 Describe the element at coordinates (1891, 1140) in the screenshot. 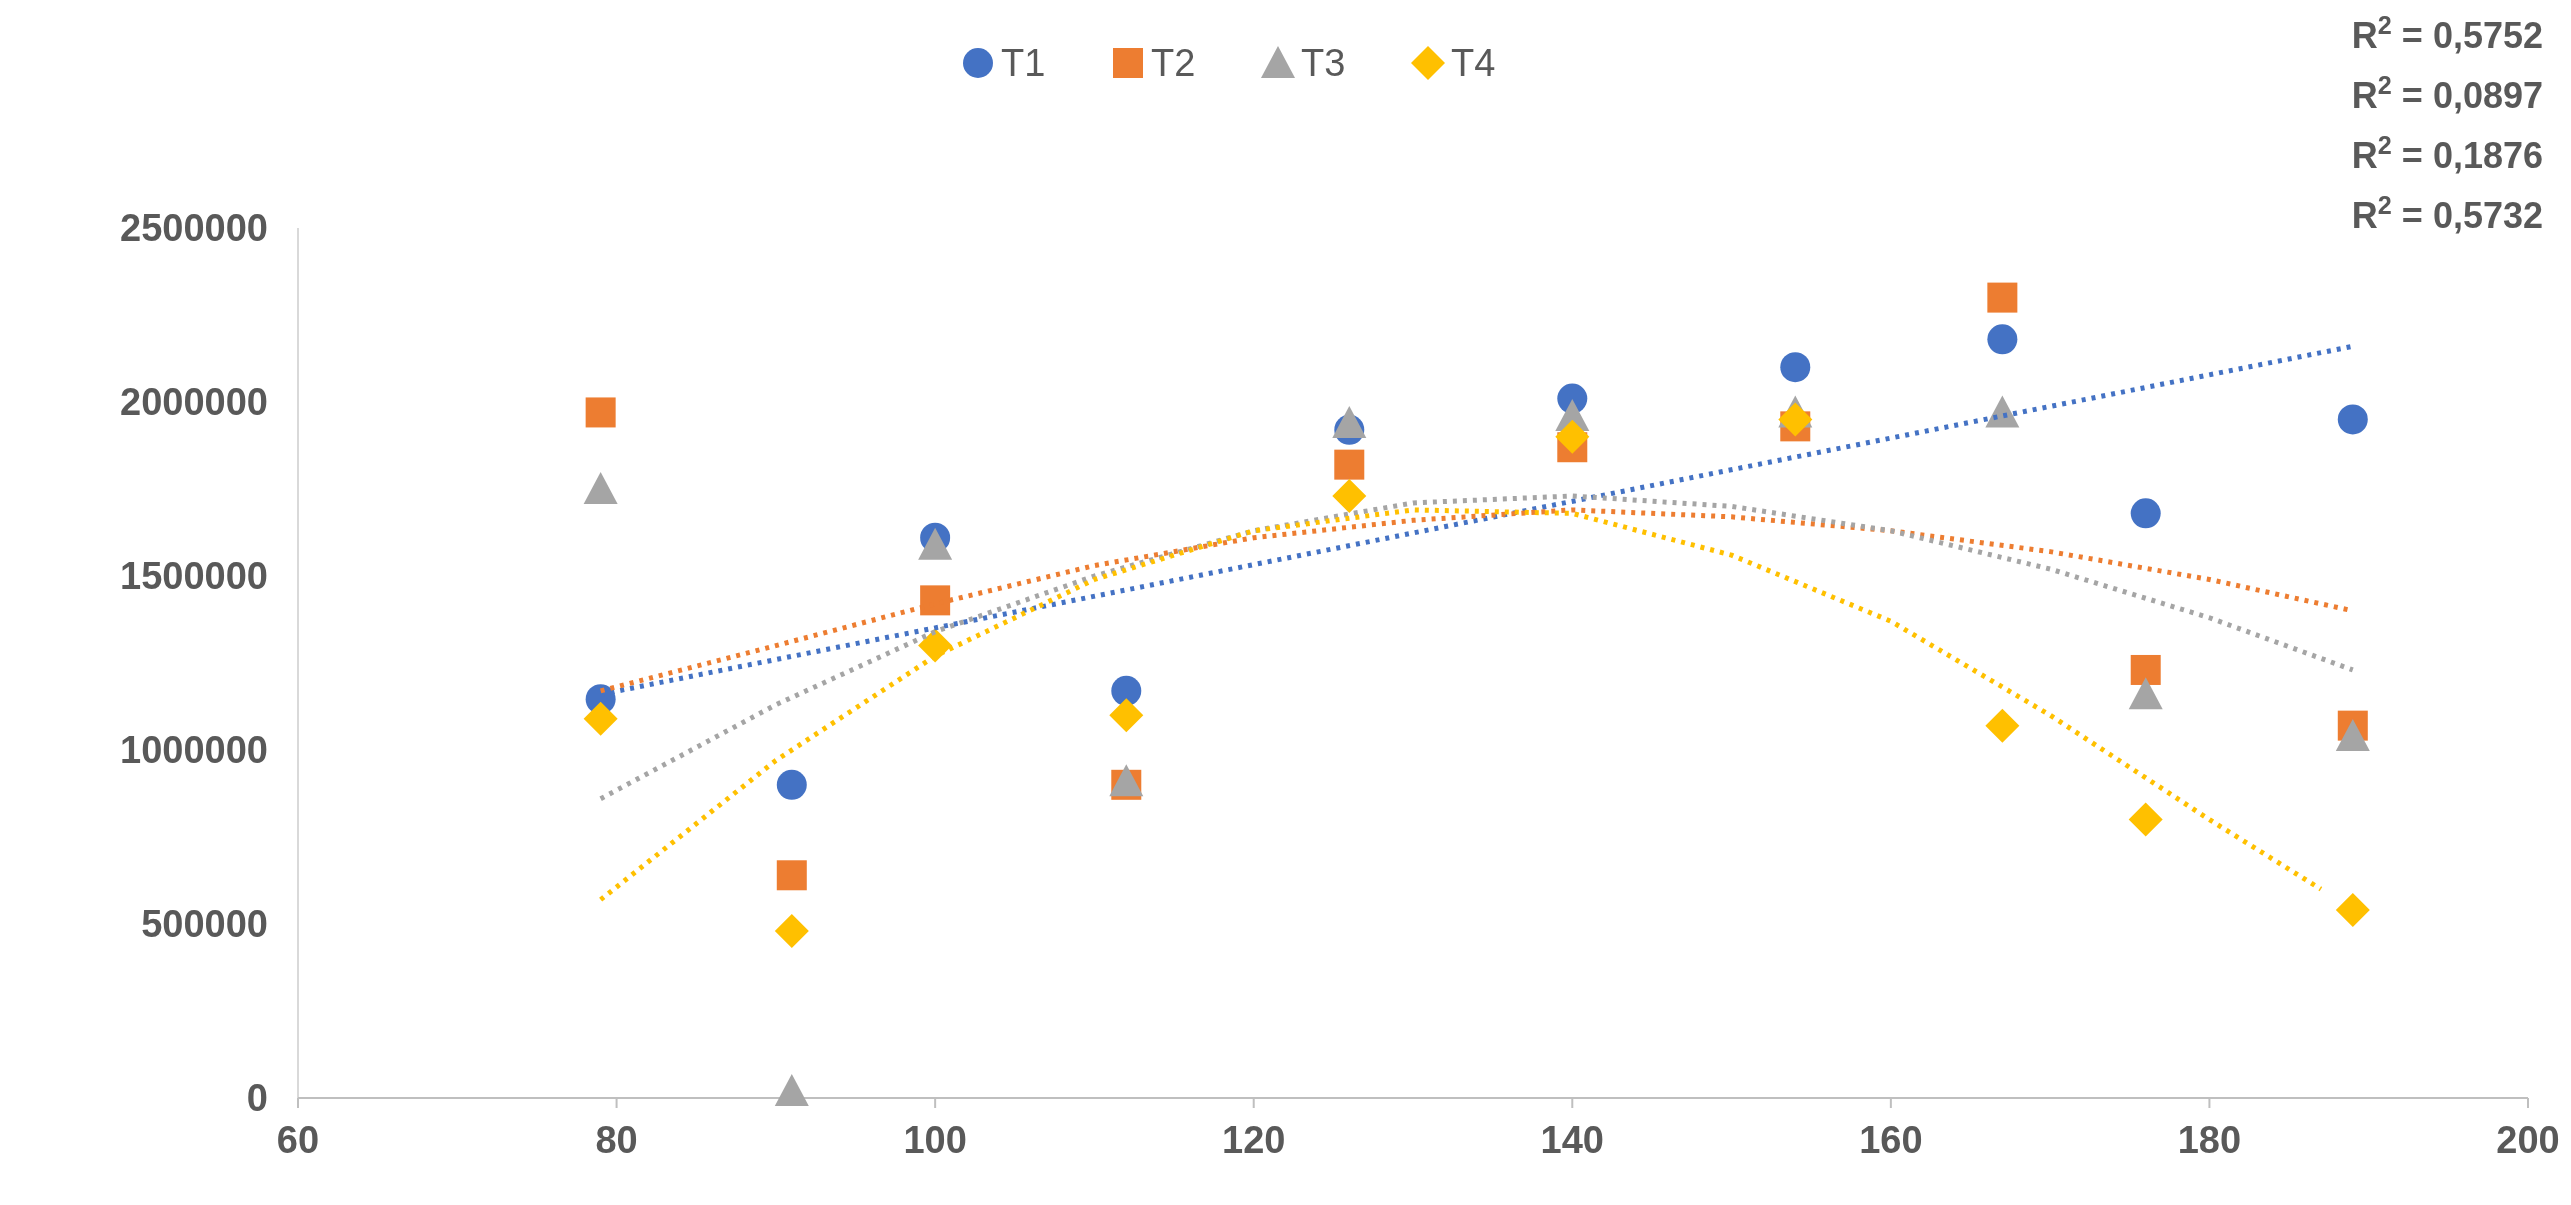

I see `x-tick-label: 160` at that location.